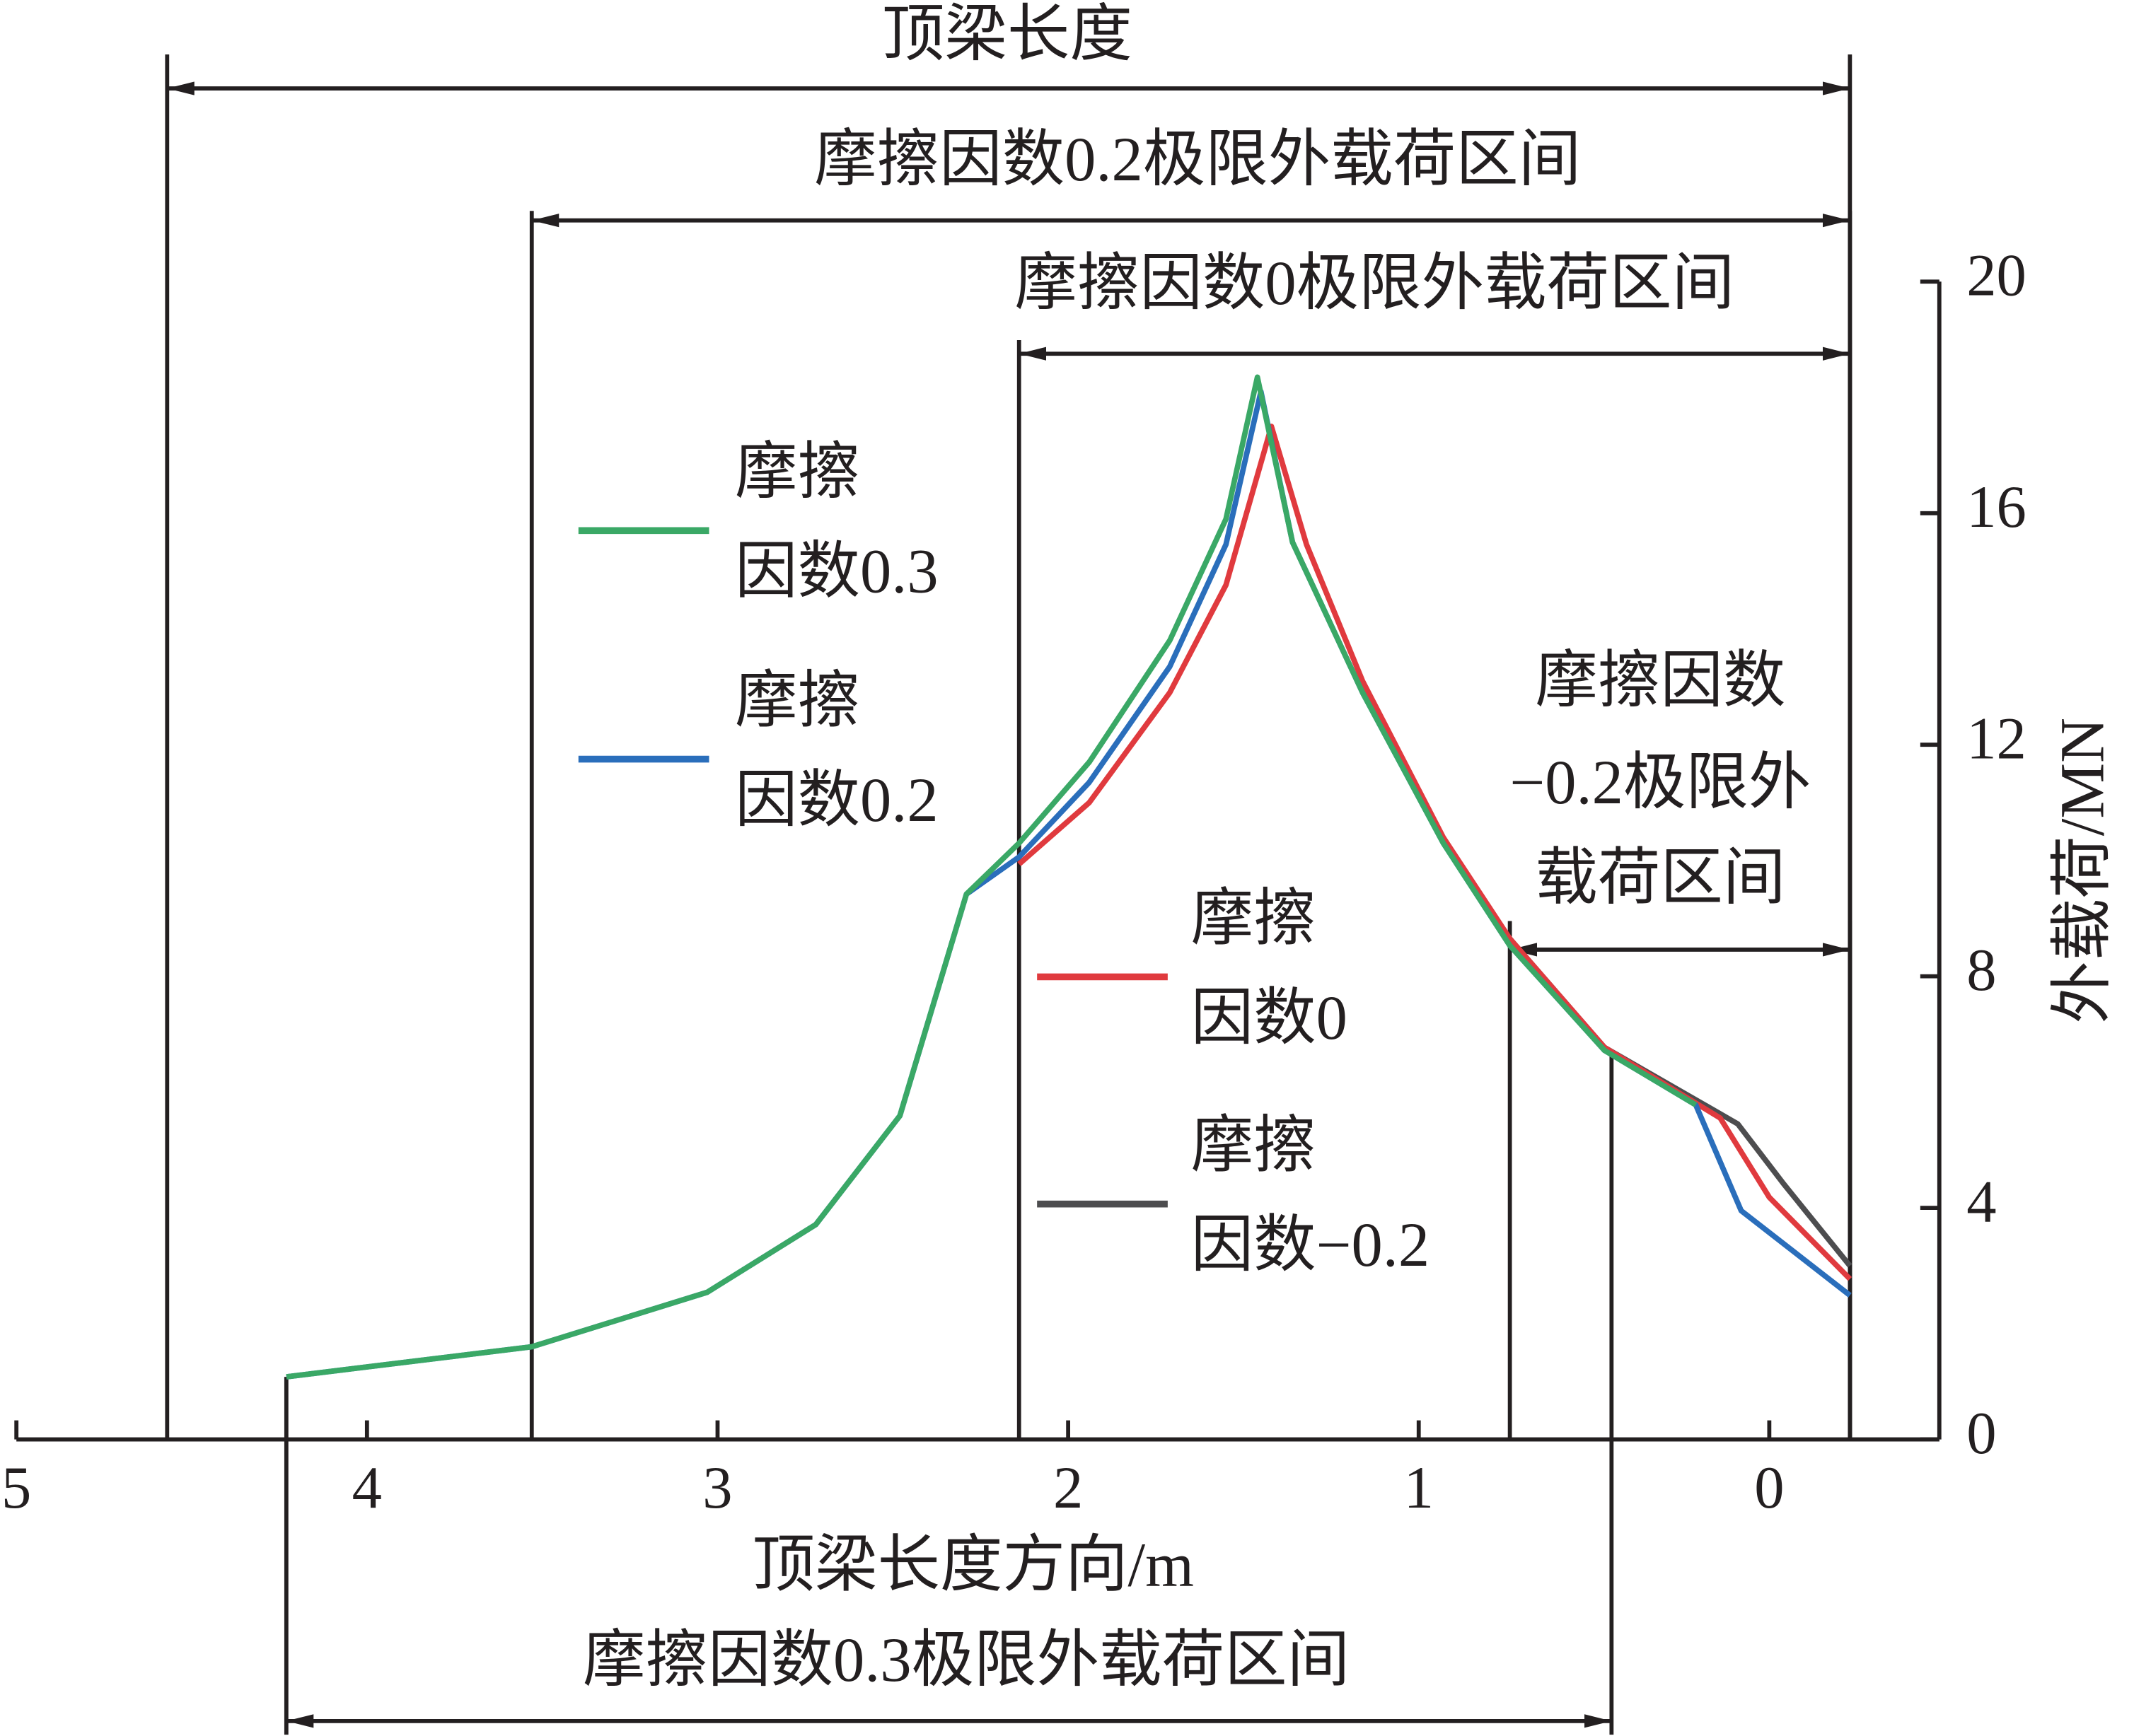 The width and height of the screenshot is (2134, 1736). Describe the element at coordinates (2083, 871) in the screenshot. I see `y-axis-label: 外载荷/MN` at that location.